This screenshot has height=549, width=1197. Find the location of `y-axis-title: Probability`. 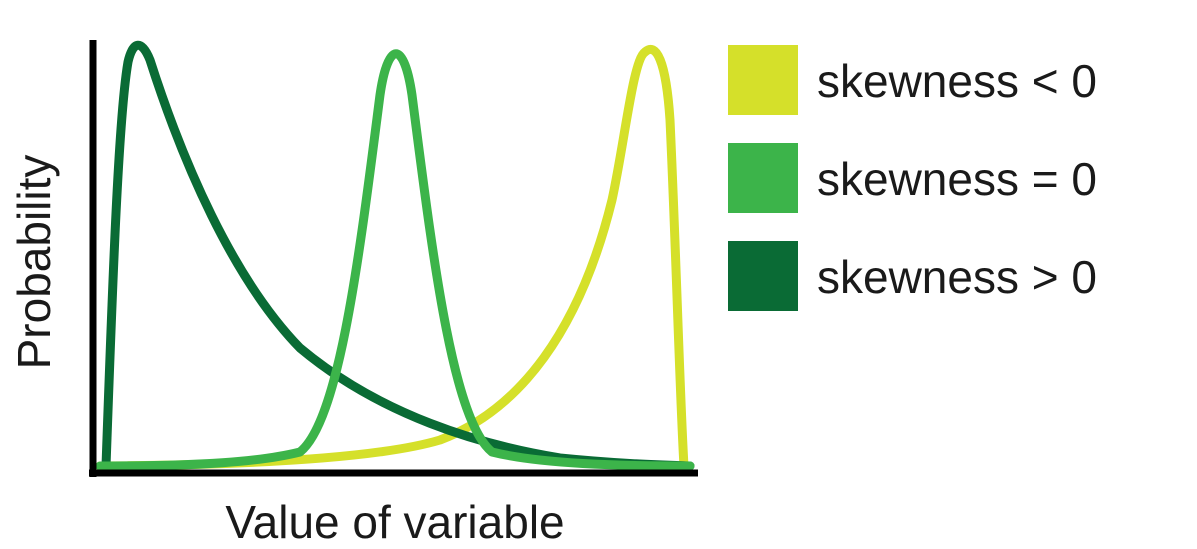

y-axis-title: Probability is located at coordinates (34, 262).